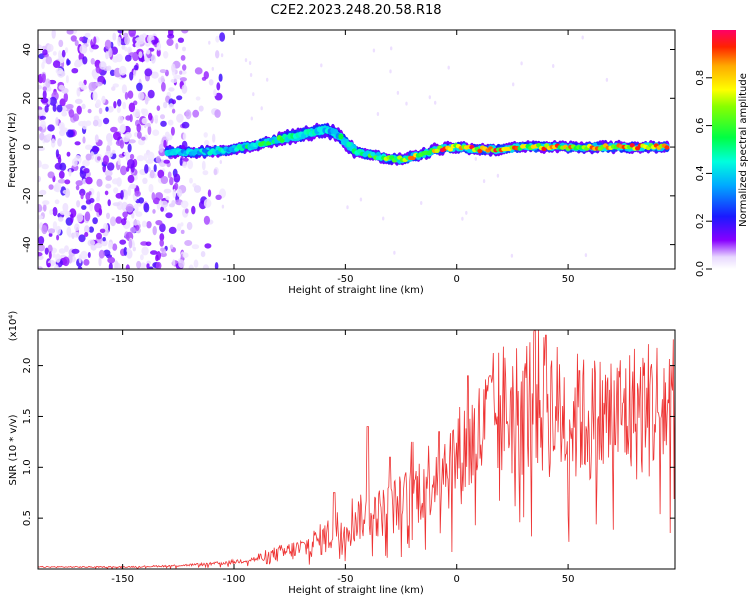 This screenshot has height=600, width=750. What do you see at coordinates (27, 98) in the screenshot?
I see `spectrogram-y-tick-label: 20` at bounding box center [27, 98].